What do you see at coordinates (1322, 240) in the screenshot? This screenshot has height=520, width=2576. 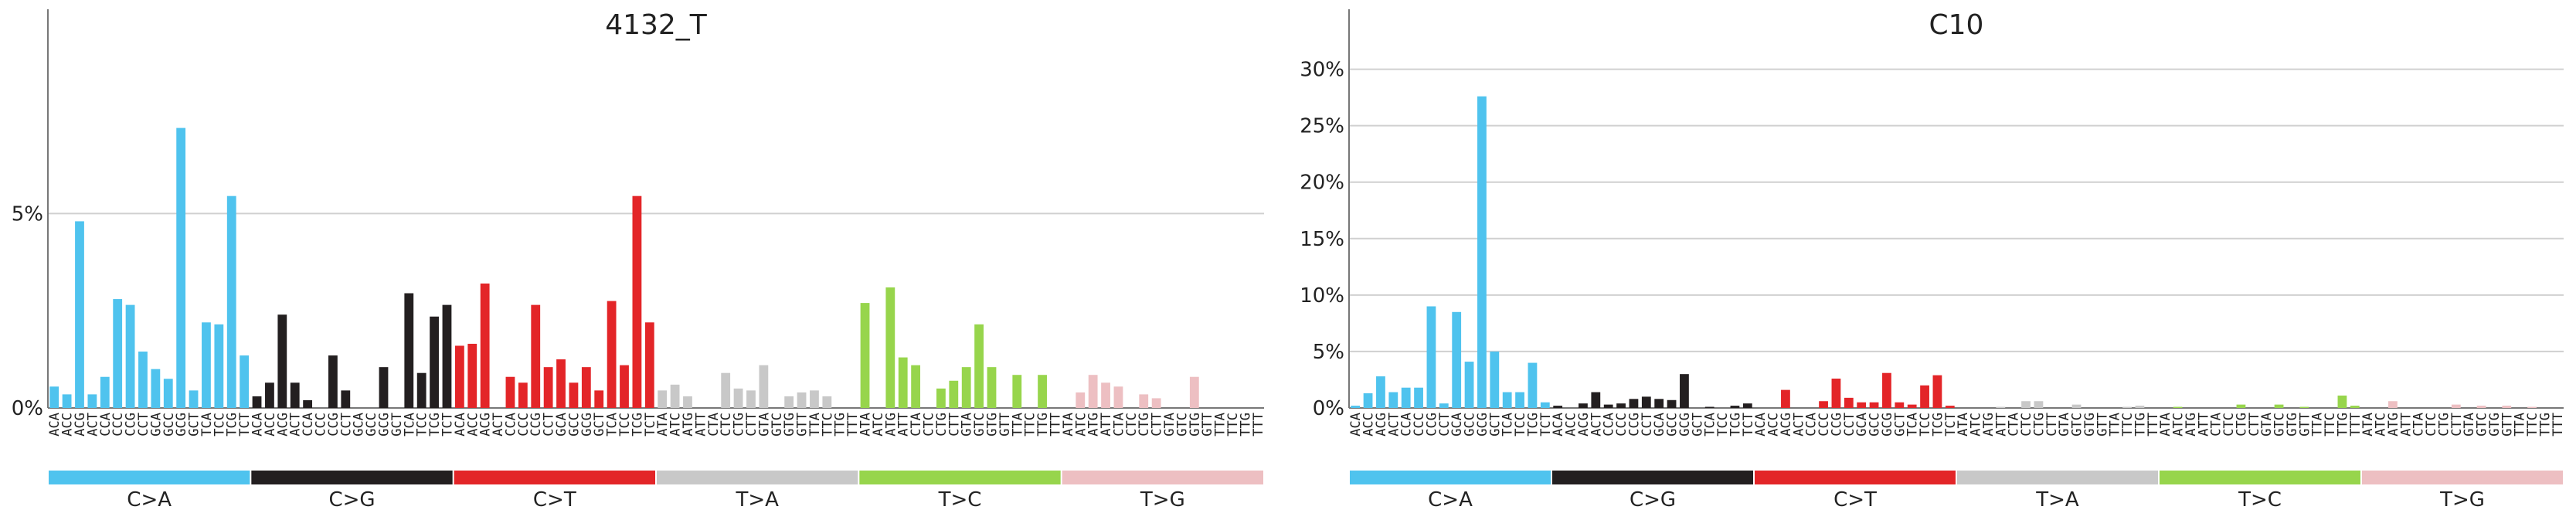 I see `y-tick-label: 15%` at bounding box center [1322, 240].